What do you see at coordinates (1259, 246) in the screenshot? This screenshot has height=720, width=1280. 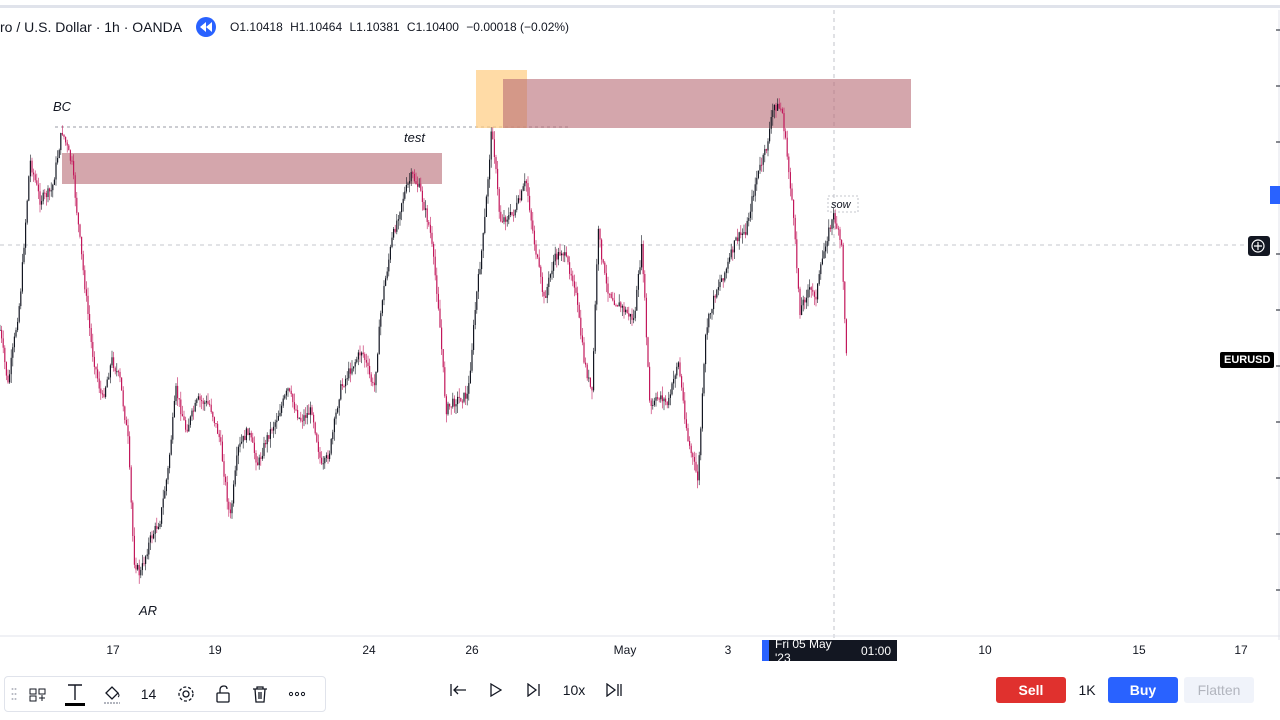 I see `crosshair-plus-button` at bounding box center [1259, 246].